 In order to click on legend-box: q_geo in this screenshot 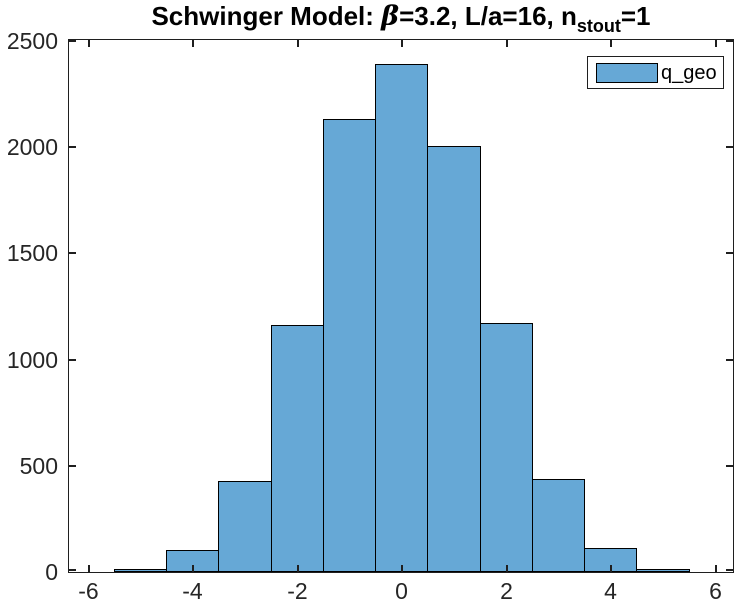, I will do `click(655, 72)`.